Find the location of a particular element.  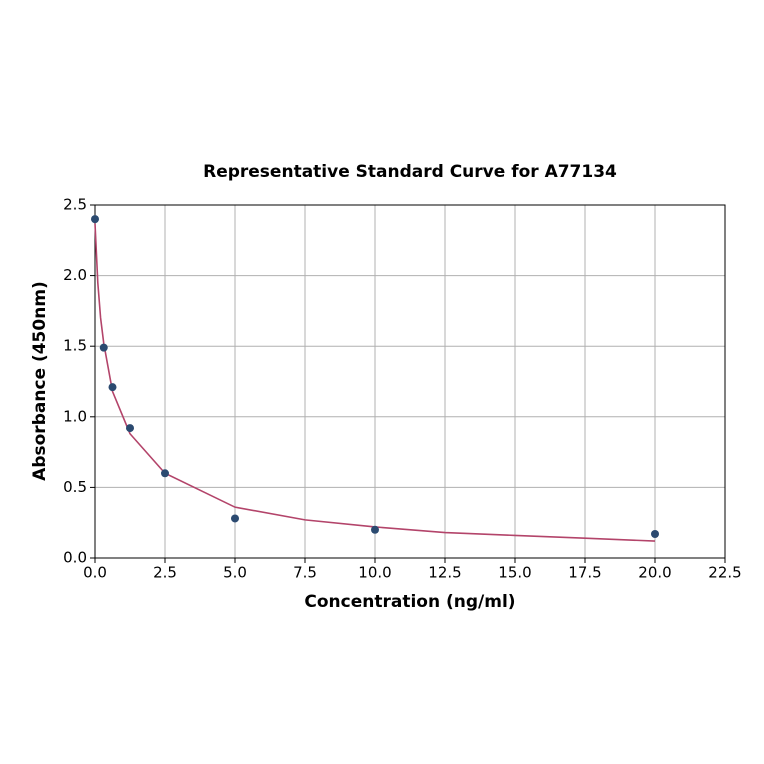

y-tick-label: 1.5 is located at coordinates (75, 346).